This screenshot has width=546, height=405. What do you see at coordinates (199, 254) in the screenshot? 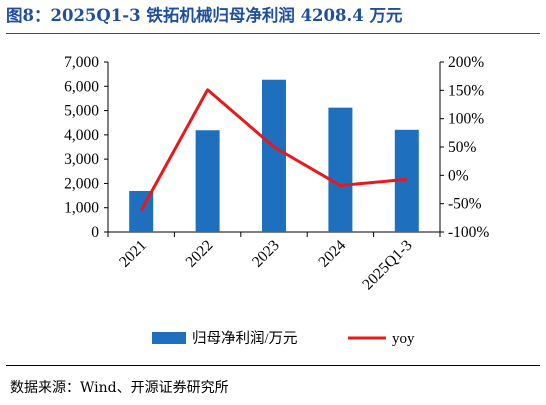
I see `x-tick-label: 2022` at bounding box center [199, 254].